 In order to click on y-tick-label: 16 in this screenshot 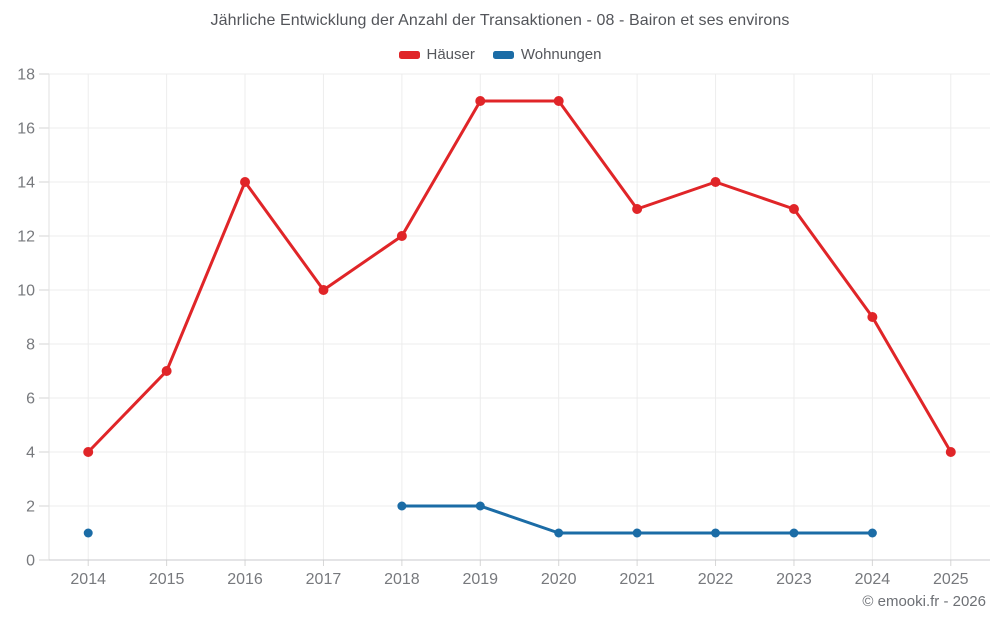, I will do `click(26, 129)`.